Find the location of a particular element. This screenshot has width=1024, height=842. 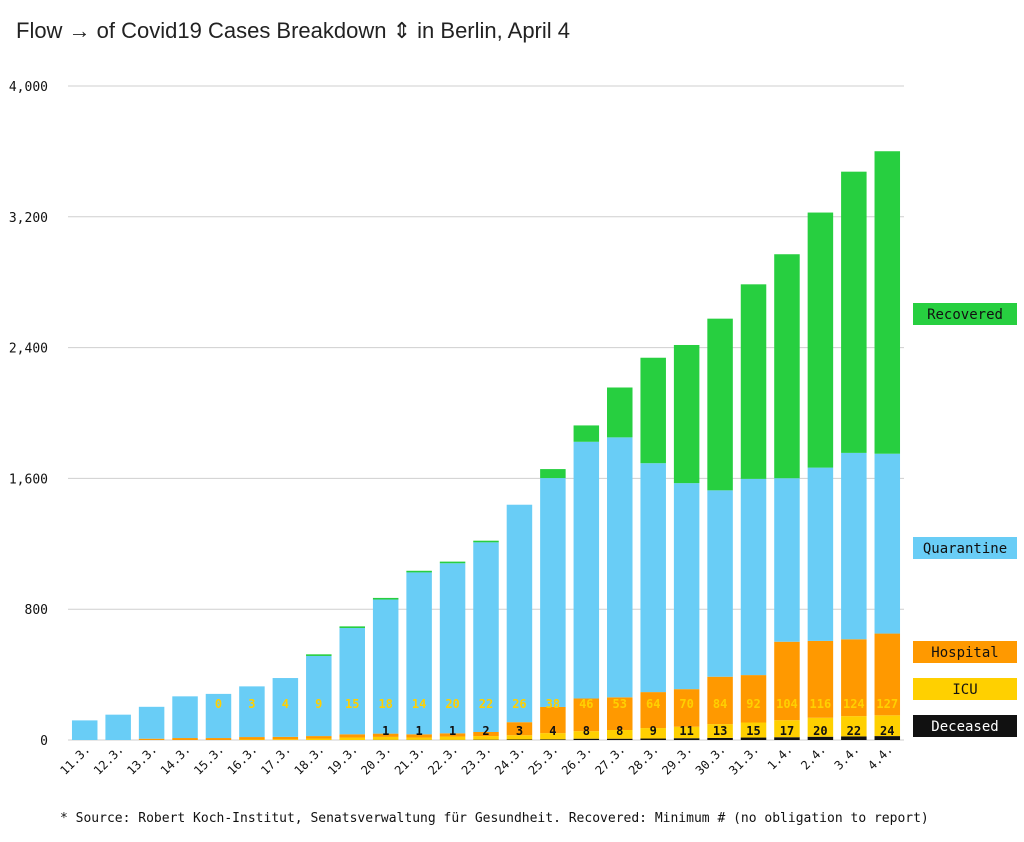

x-tick-label: 2.4. is located at coordinates (813, 757).